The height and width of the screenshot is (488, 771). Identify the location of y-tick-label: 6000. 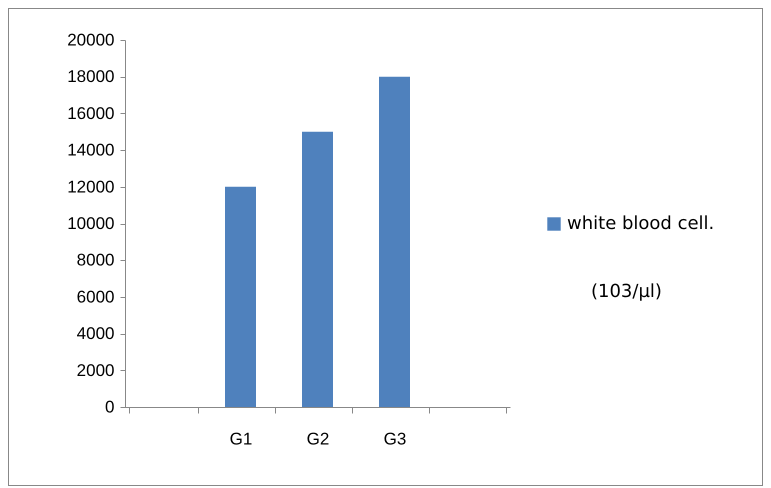
(95, 296).